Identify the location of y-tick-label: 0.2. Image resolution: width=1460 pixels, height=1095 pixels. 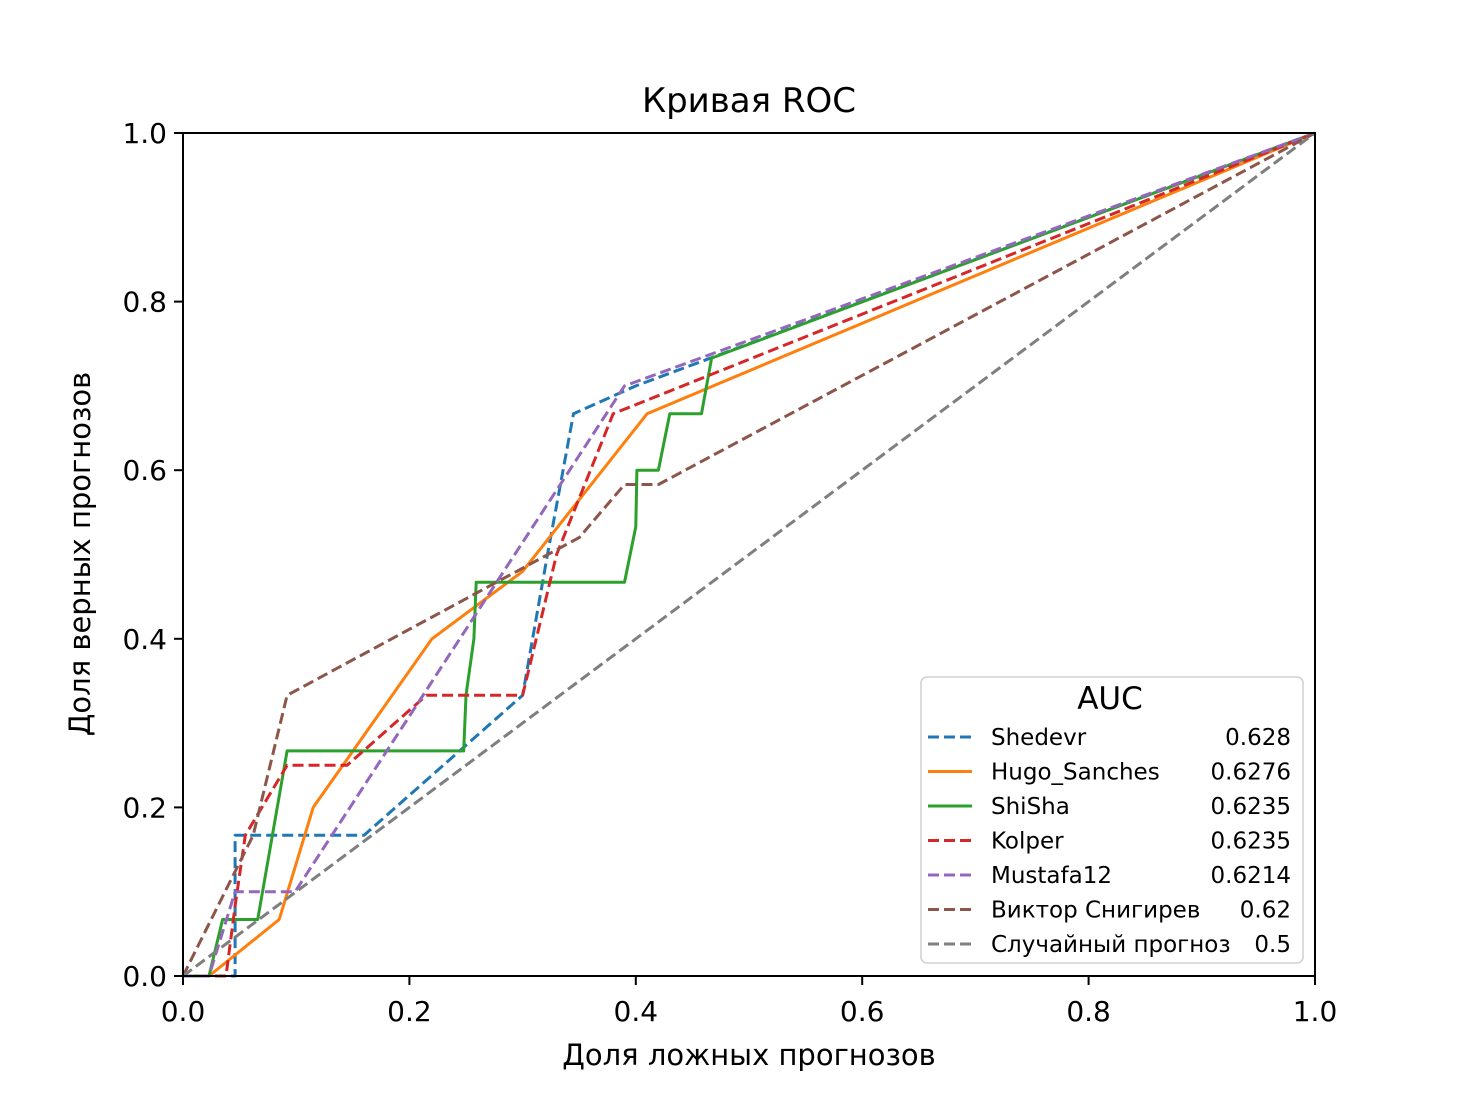
(144, 807).